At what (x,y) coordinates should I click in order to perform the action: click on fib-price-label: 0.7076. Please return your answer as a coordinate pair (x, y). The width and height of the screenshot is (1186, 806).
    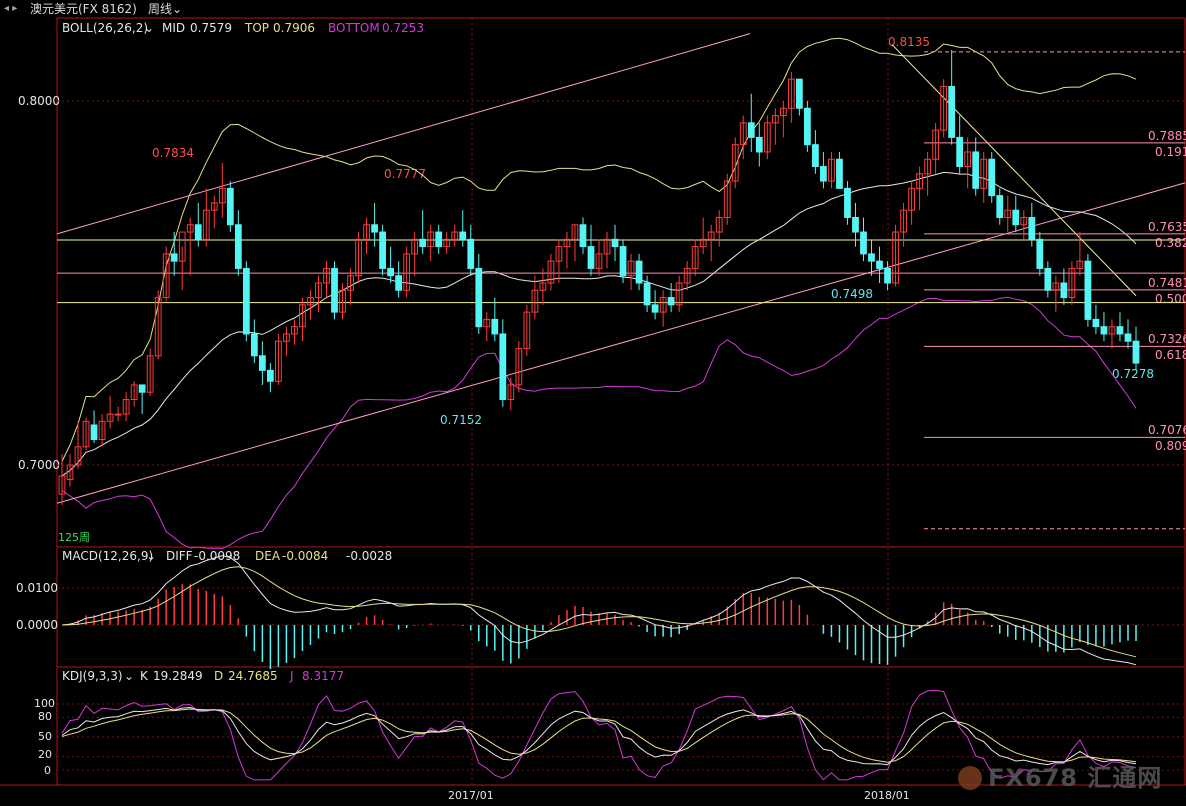
    Looking at the image, I should click on (1167, 430).